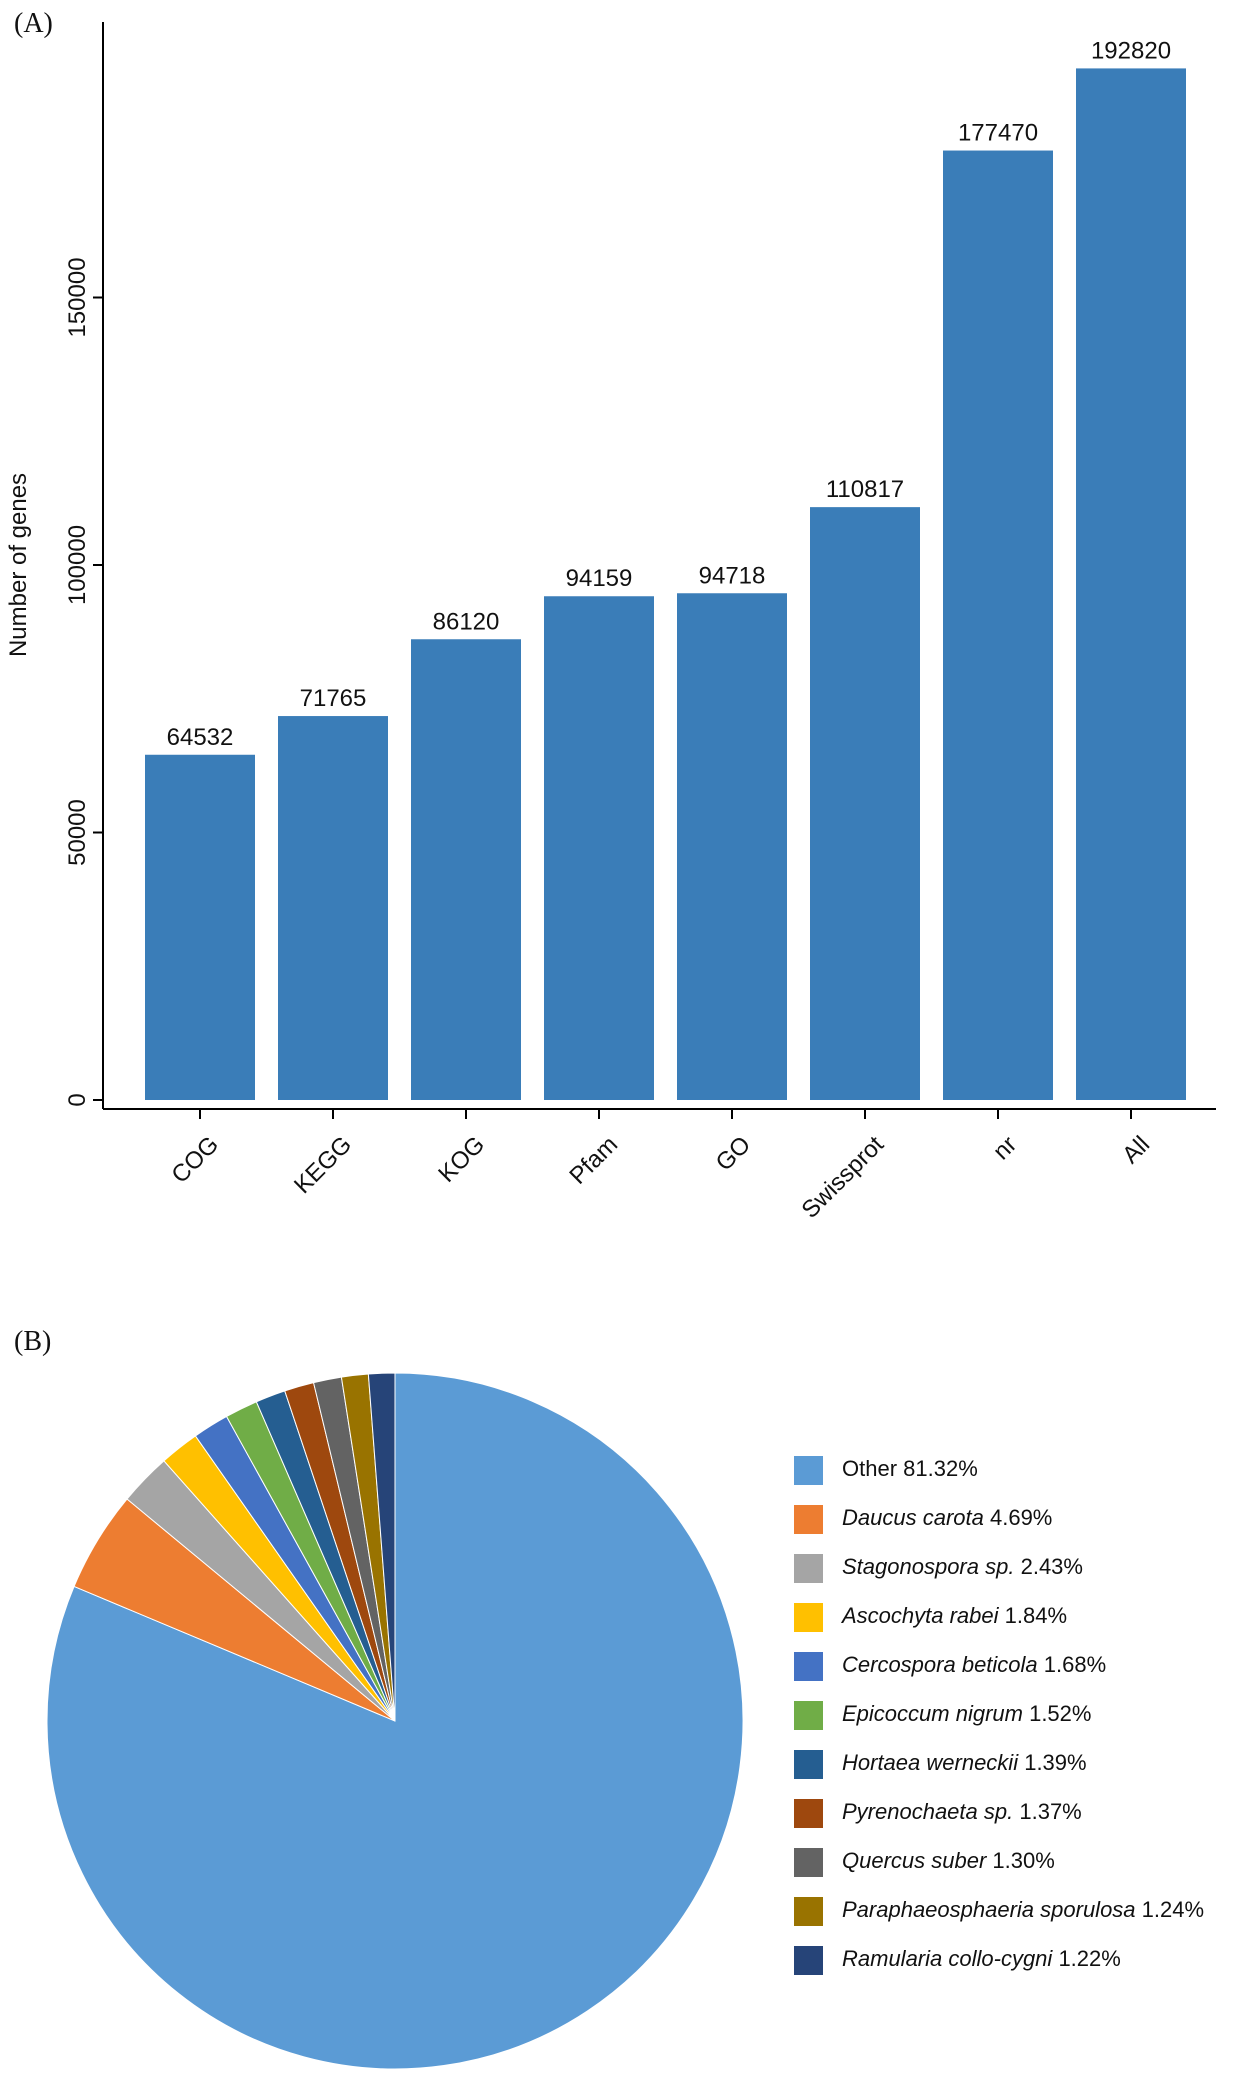  What do you see at coordinates (989, 1909) in the screenshot?
I see `legend-name: Paraphaeosphaeria sporulosa` at bounding box center [989, 1909].